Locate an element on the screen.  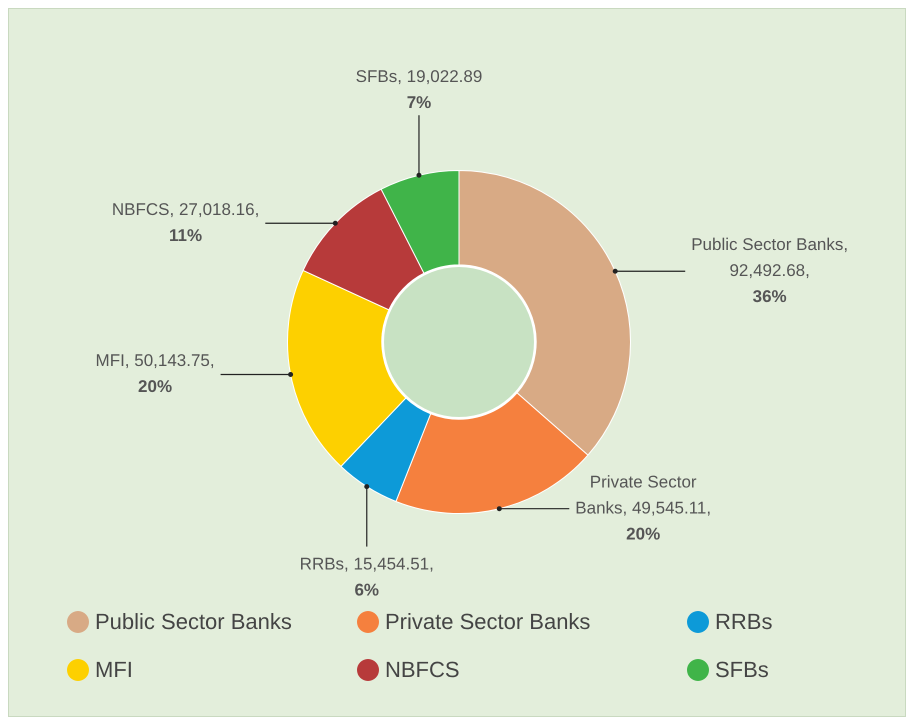
legend-label: Public Sector Banks is located at coordinates (193, 622).